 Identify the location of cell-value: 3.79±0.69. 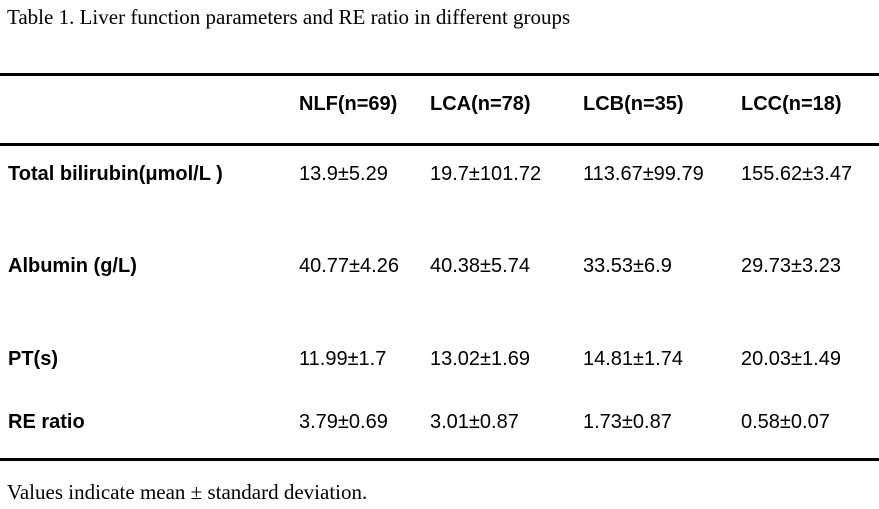
(343, 422).